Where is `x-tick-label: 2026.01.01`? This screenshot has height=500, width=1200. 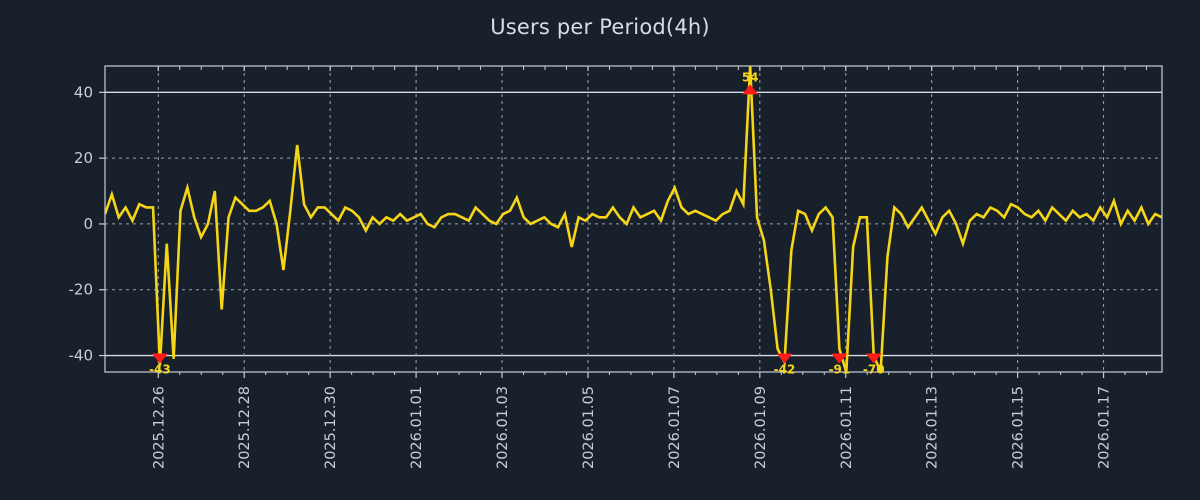 x-tick-label: 2026.01.01 is located at coordinates (417, 427).